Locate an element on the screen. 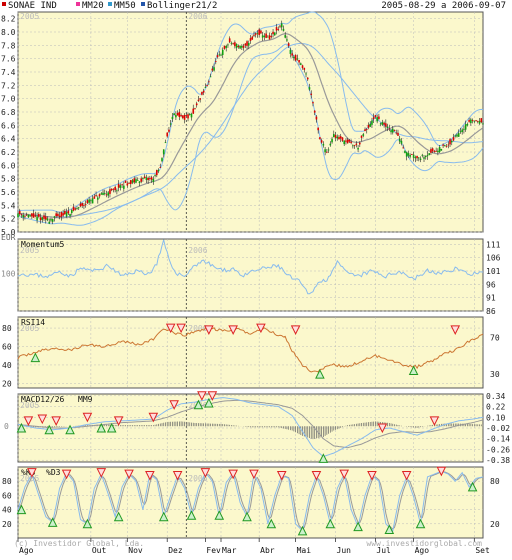  price-tick-label: 7.0 is located at coordinates (8, 99).